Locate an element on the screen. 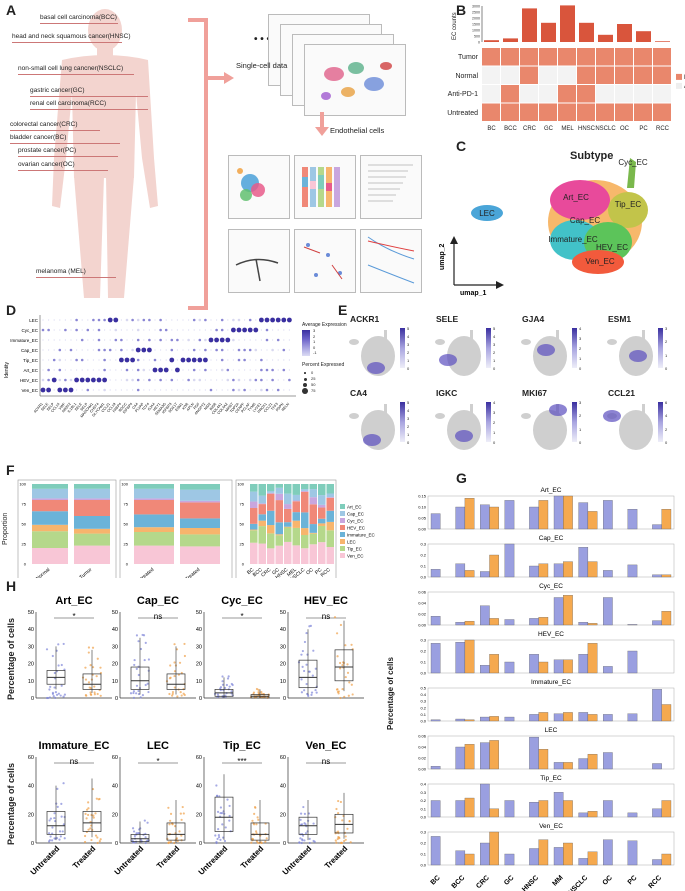  single-cell-label: Single-cell data is located at coordinates (262, 65).